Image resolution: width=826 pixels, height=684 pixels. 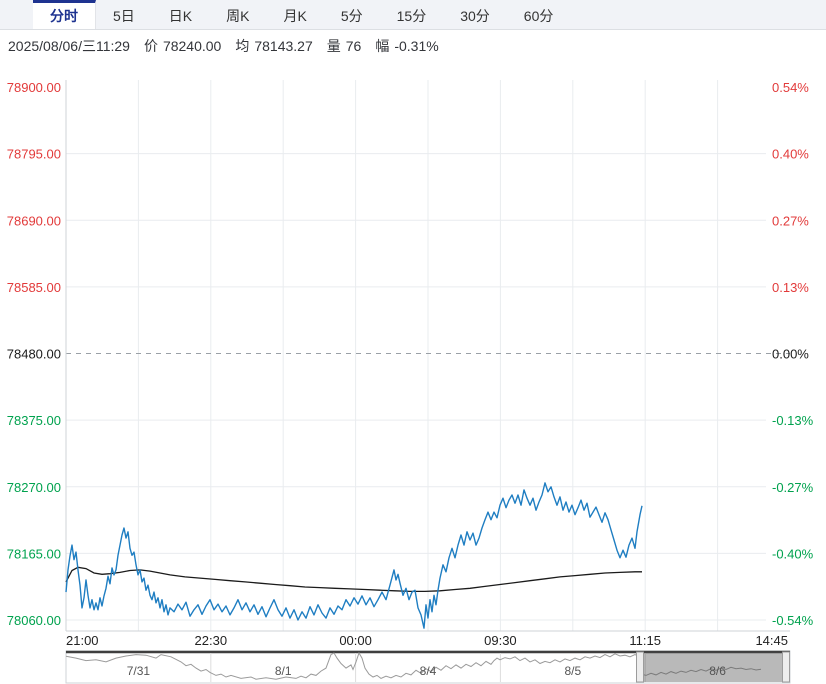 I want to click on tab-30min: 30分, so click(x=475, y=16).